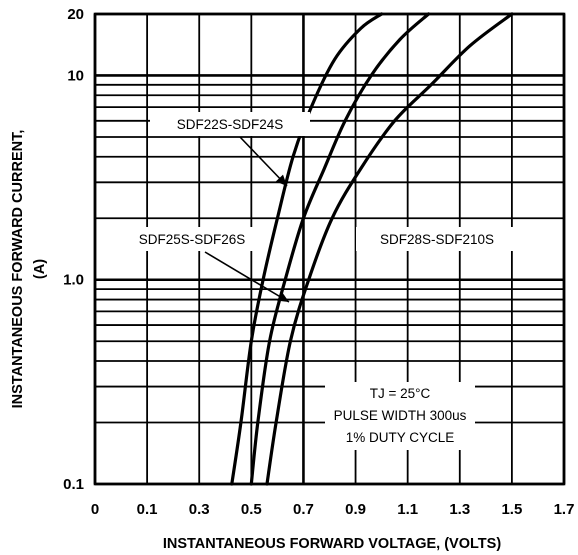 The image size is (578, 555). Describe the element at coordinates (332, 544) in the screenshot. I see `x-axis-label: INSTANTANEOUS FORWARD VOLTAGE, (VOLTS)` at that location.